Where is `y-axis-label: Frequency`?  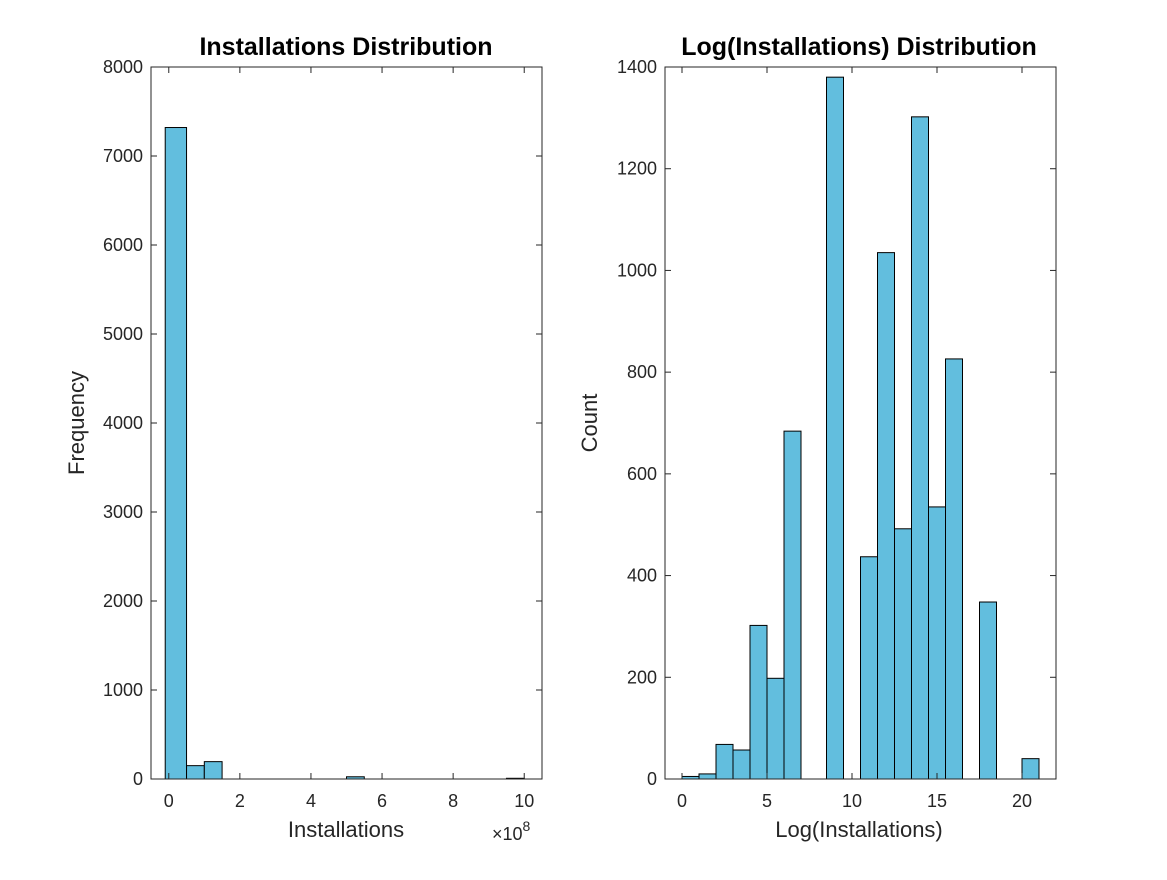 y-axis-label: Frequency is located at coordinates (76, 423).